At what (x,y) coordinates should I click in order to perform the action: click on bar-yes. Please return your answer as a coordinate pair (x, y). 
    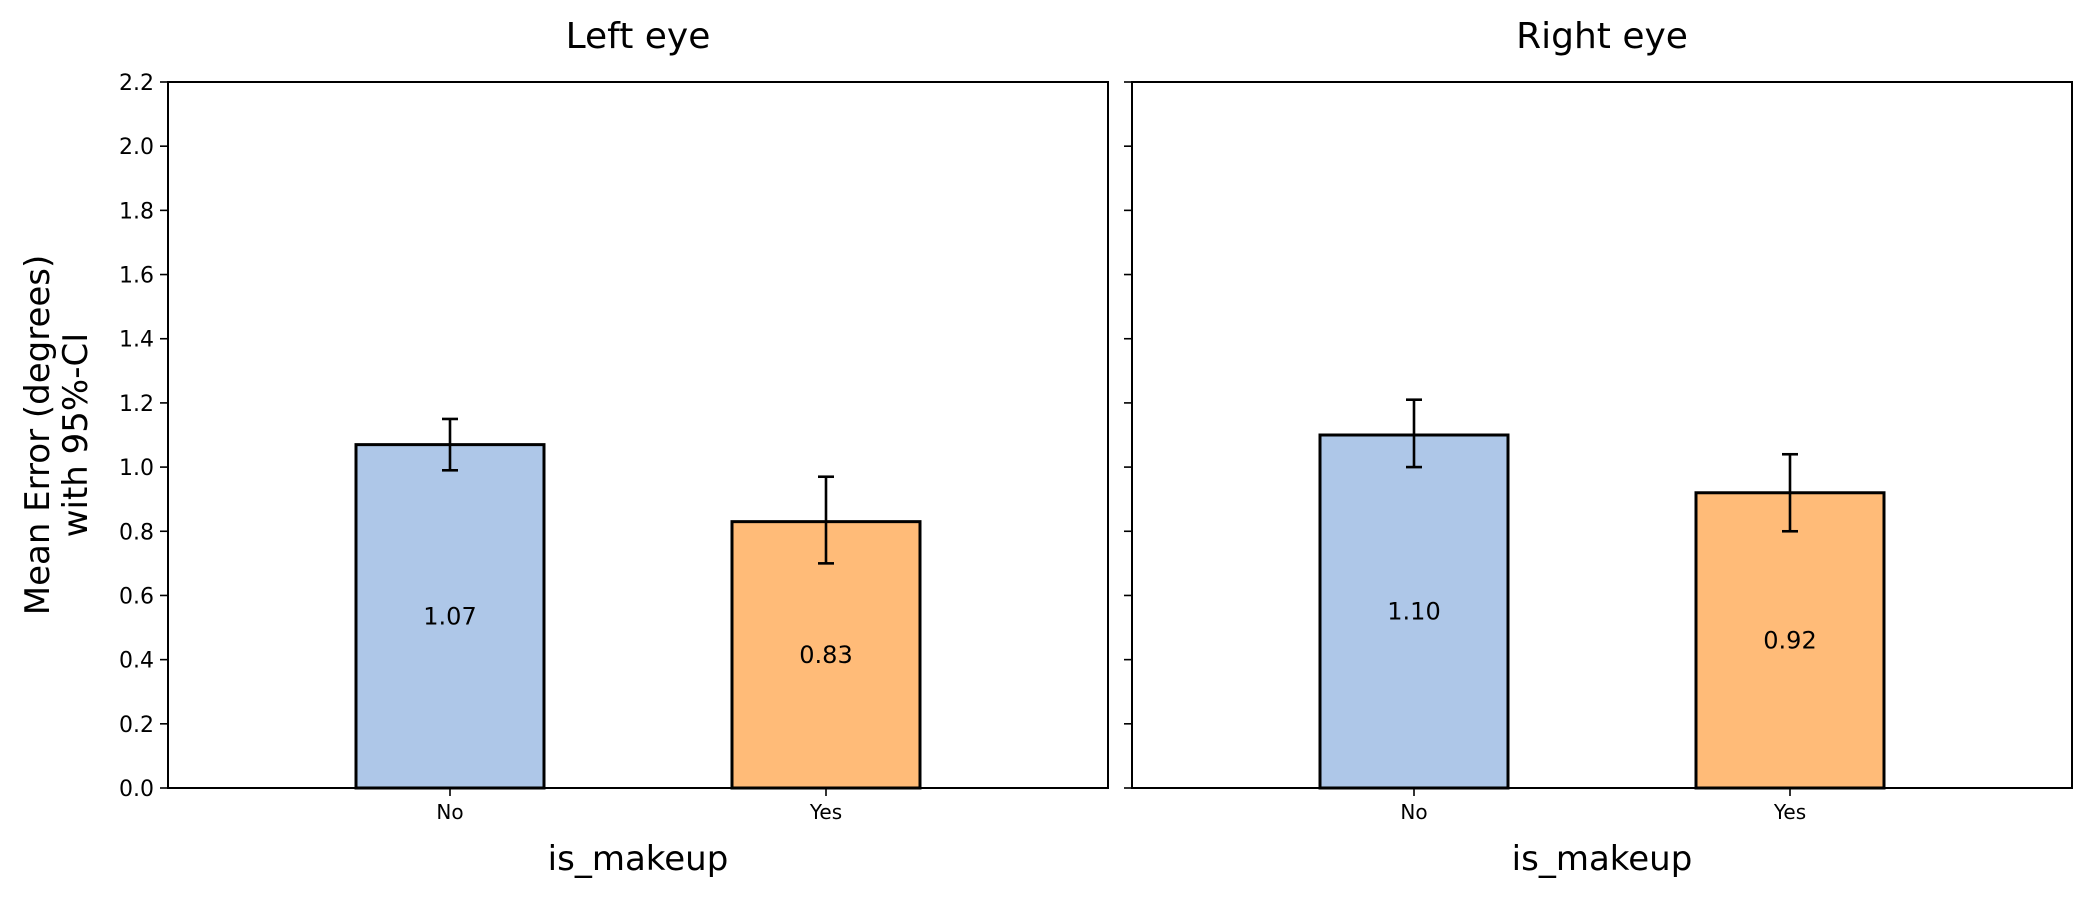
    Looking at the image, I should click on (1790, 640).